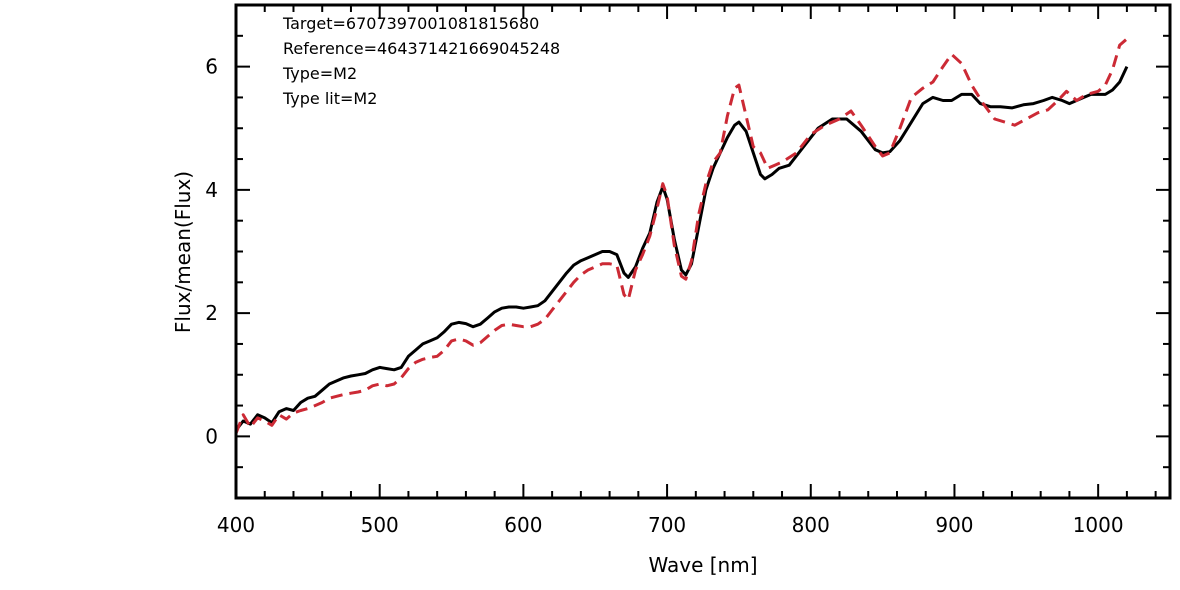 The width and height of the screenshot is (1180, 590). Describe the element at coordinates (811, 525) in the screenshot. I see `x-tick-label: 800` at that location.